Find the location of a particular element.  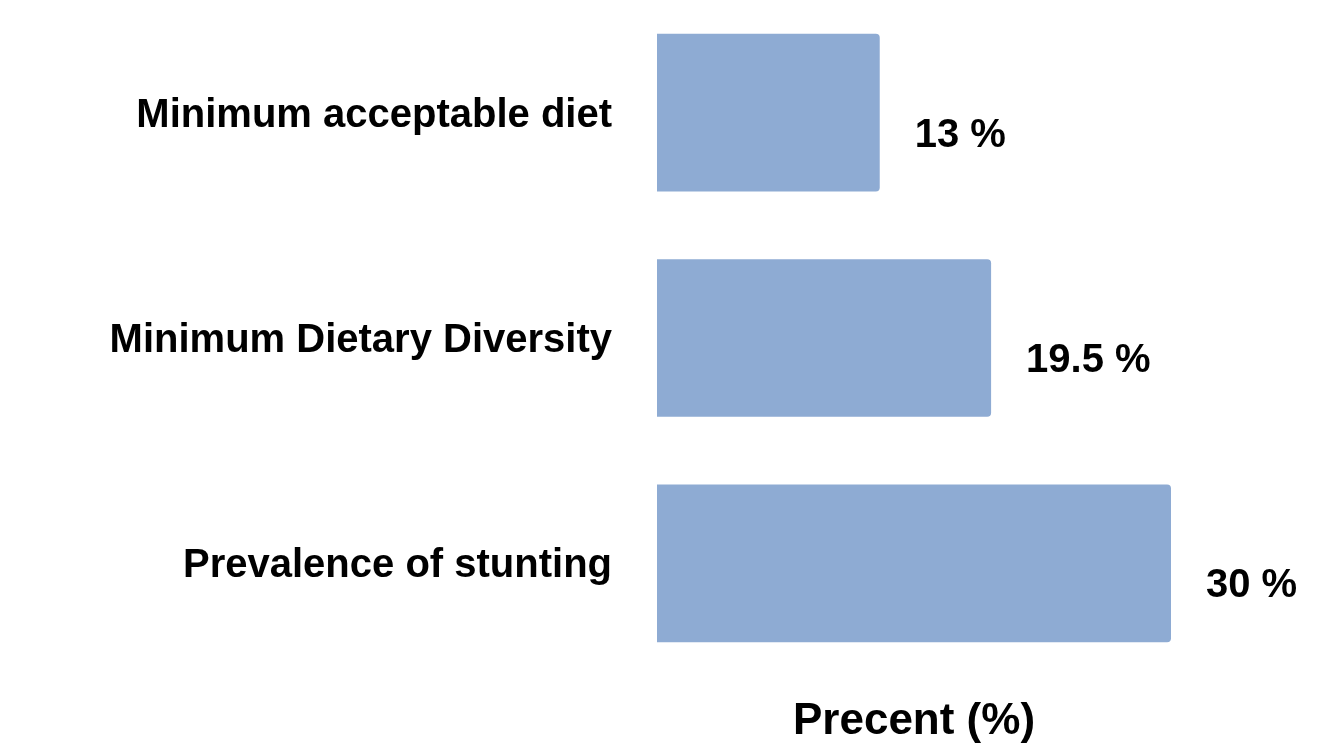

x-axis-title: Precent (%) is located at coordinates (914, 718).